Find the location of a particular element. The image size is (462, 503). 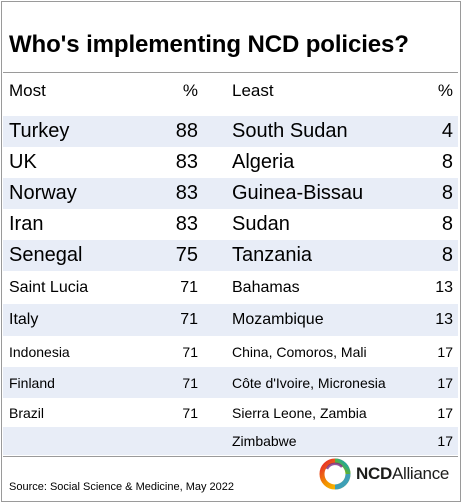

table-row: Finland 71 Côte d'Ivoire, Micronesia 17 is located at coordinates (230, 382).